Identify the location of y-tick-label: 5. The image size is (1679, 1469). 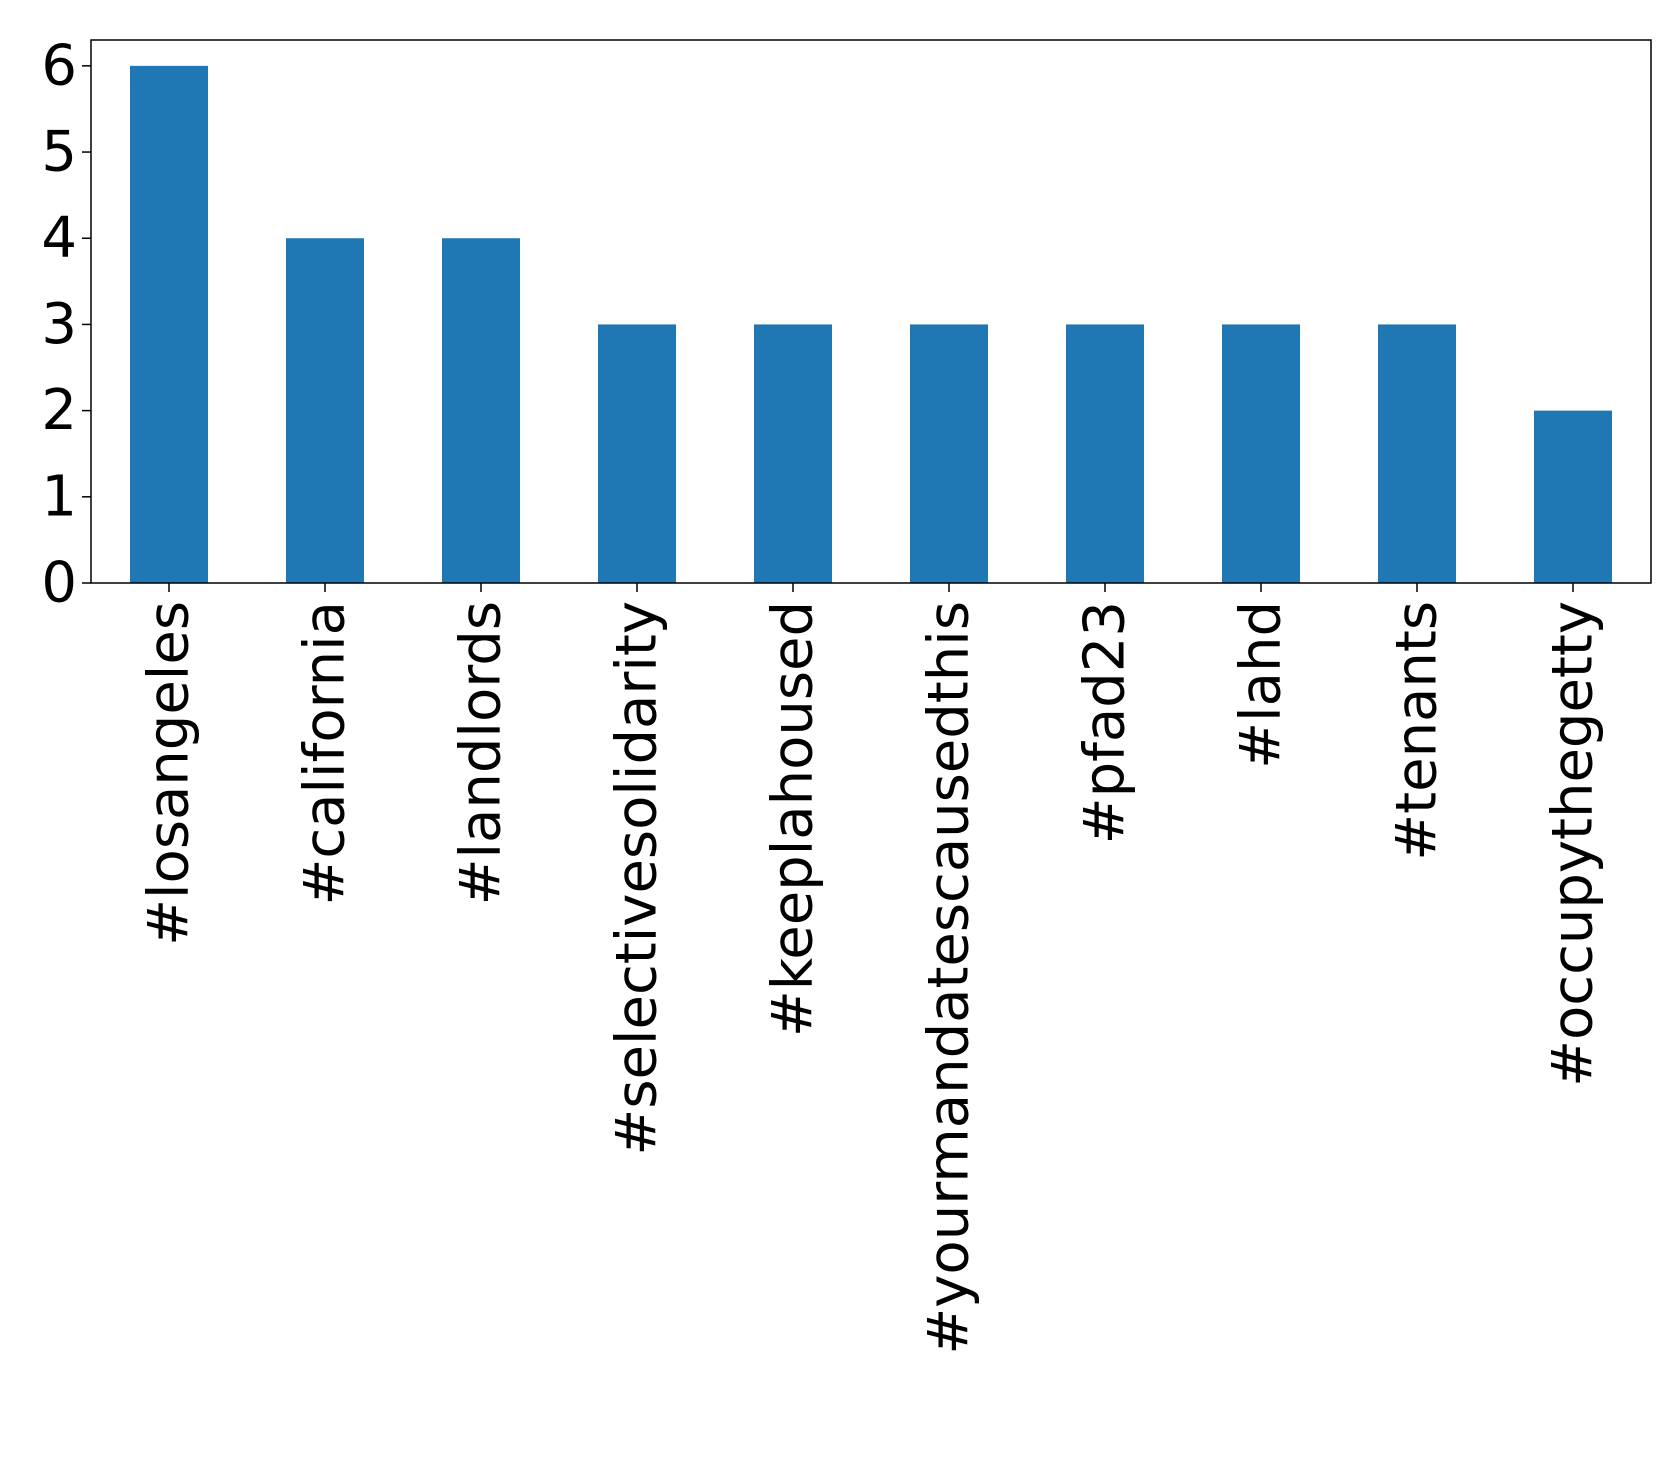
(59, 152).